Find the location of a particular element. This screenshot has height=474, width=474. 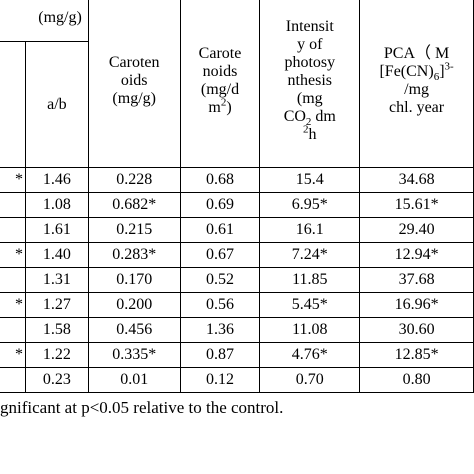

header-line: [Fe(CN)6]3- is located at coordinates (416, 71).